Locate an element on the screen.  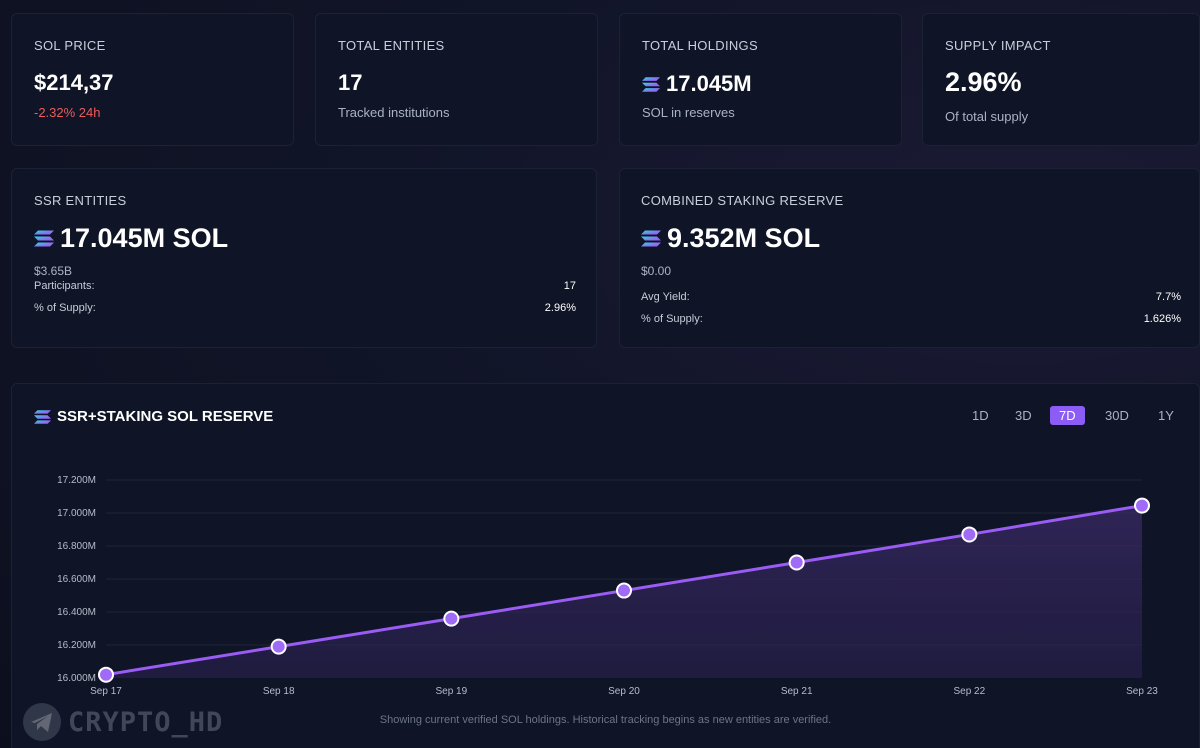
total-entities-label: TOTAL ENTITIES is located at coordinates (391, 45).